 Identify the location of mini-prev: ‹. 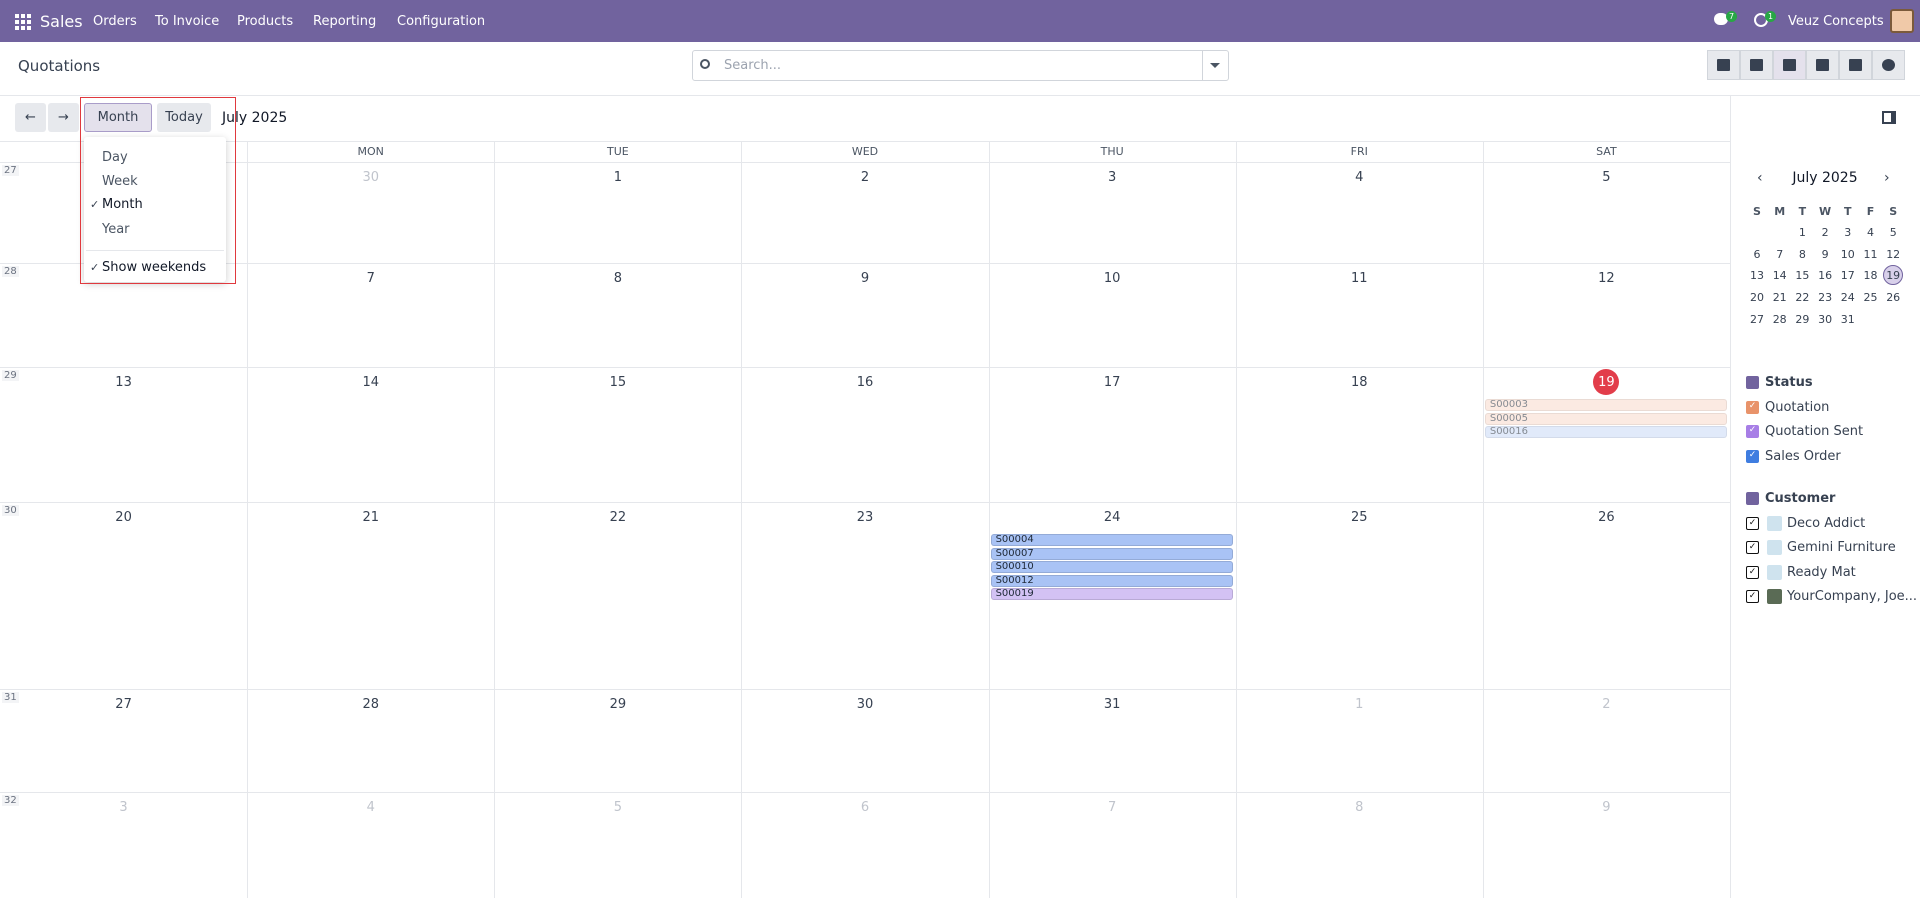
(1760, 178).